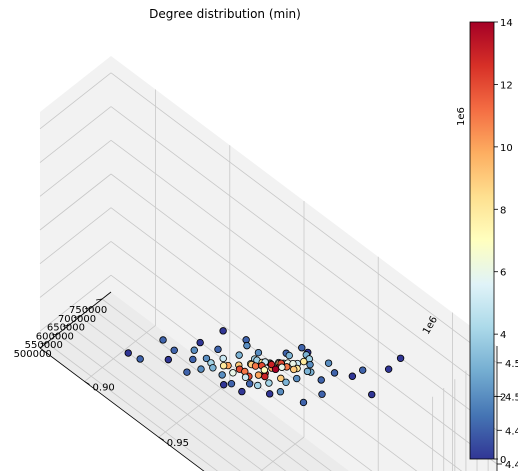  What do you see at coordinates (225, 14) in the screenshot?
I see `chart-title: Degree distribution (min)` at bounding box center [225, 14].